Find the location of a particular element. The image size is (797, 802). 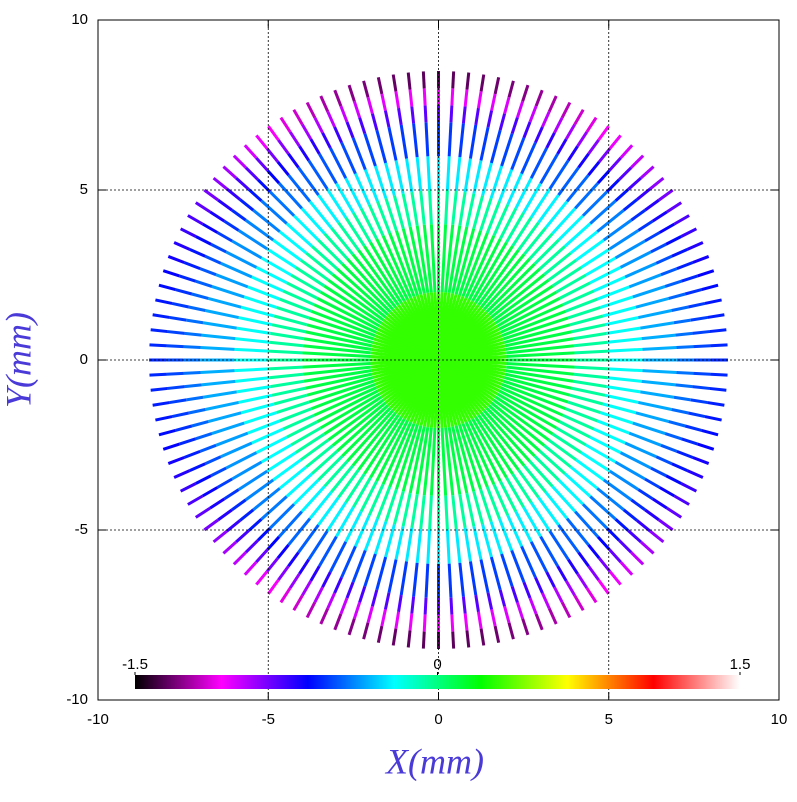

x-tick-label: 0 is located at coordinates (438, 719).